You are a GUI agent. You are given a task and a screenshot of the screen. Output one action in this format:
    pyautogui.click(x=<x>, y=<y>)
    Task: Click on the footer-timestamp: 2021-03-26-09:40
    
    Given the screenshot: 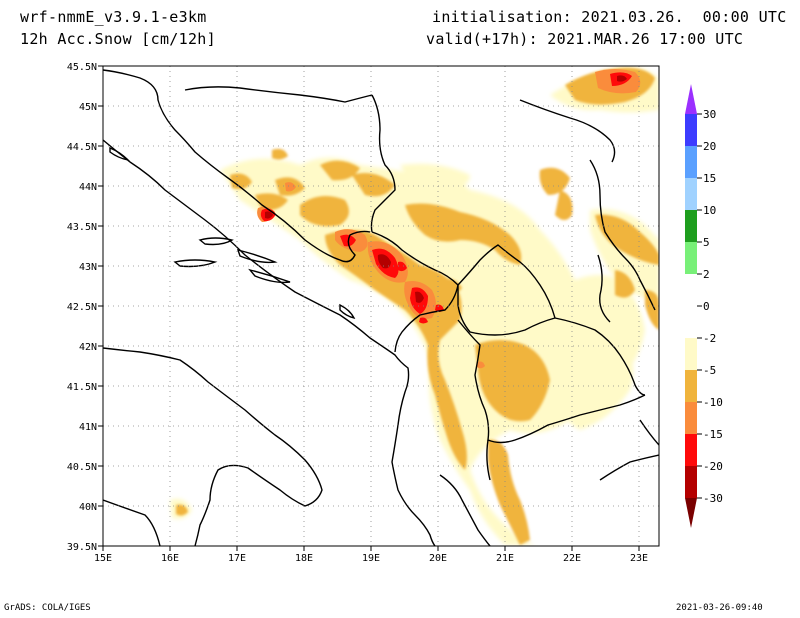 What is the action you would take?
    pyautogui.click(x=719, y=608)
    